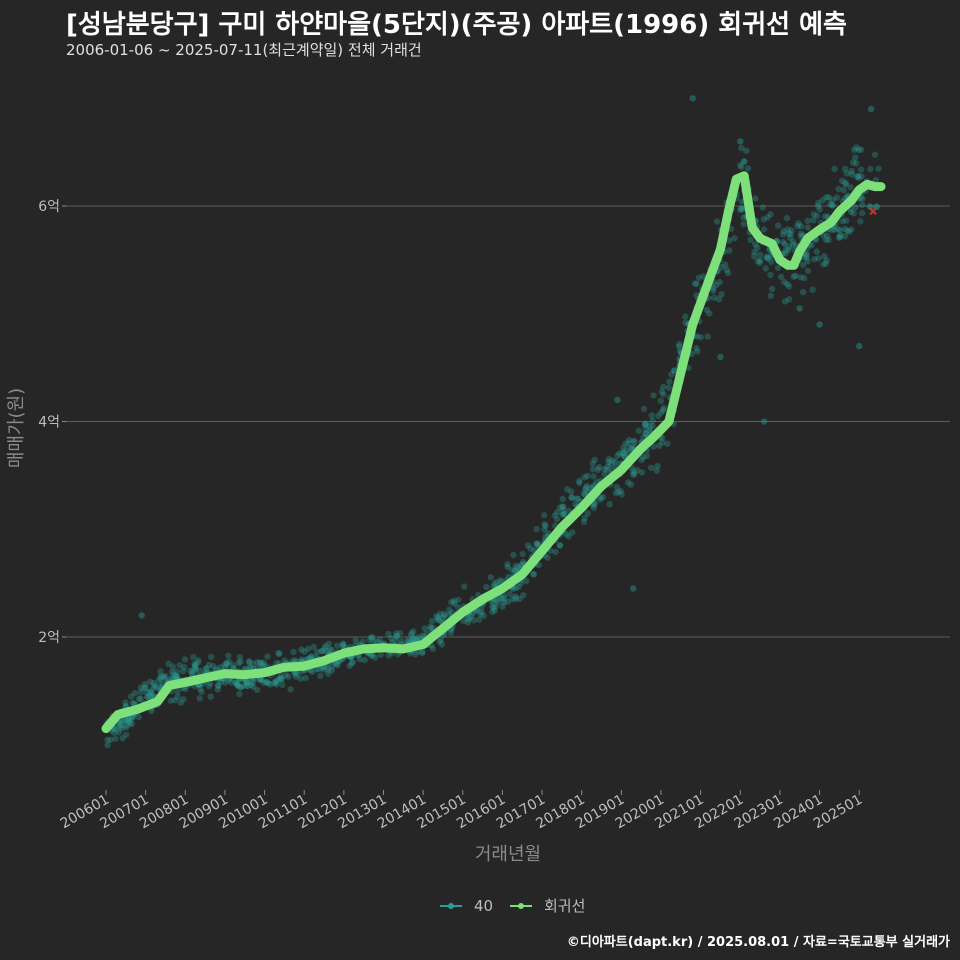  I want to click on legend-scatter-swatch-dot, so click(451, 906).